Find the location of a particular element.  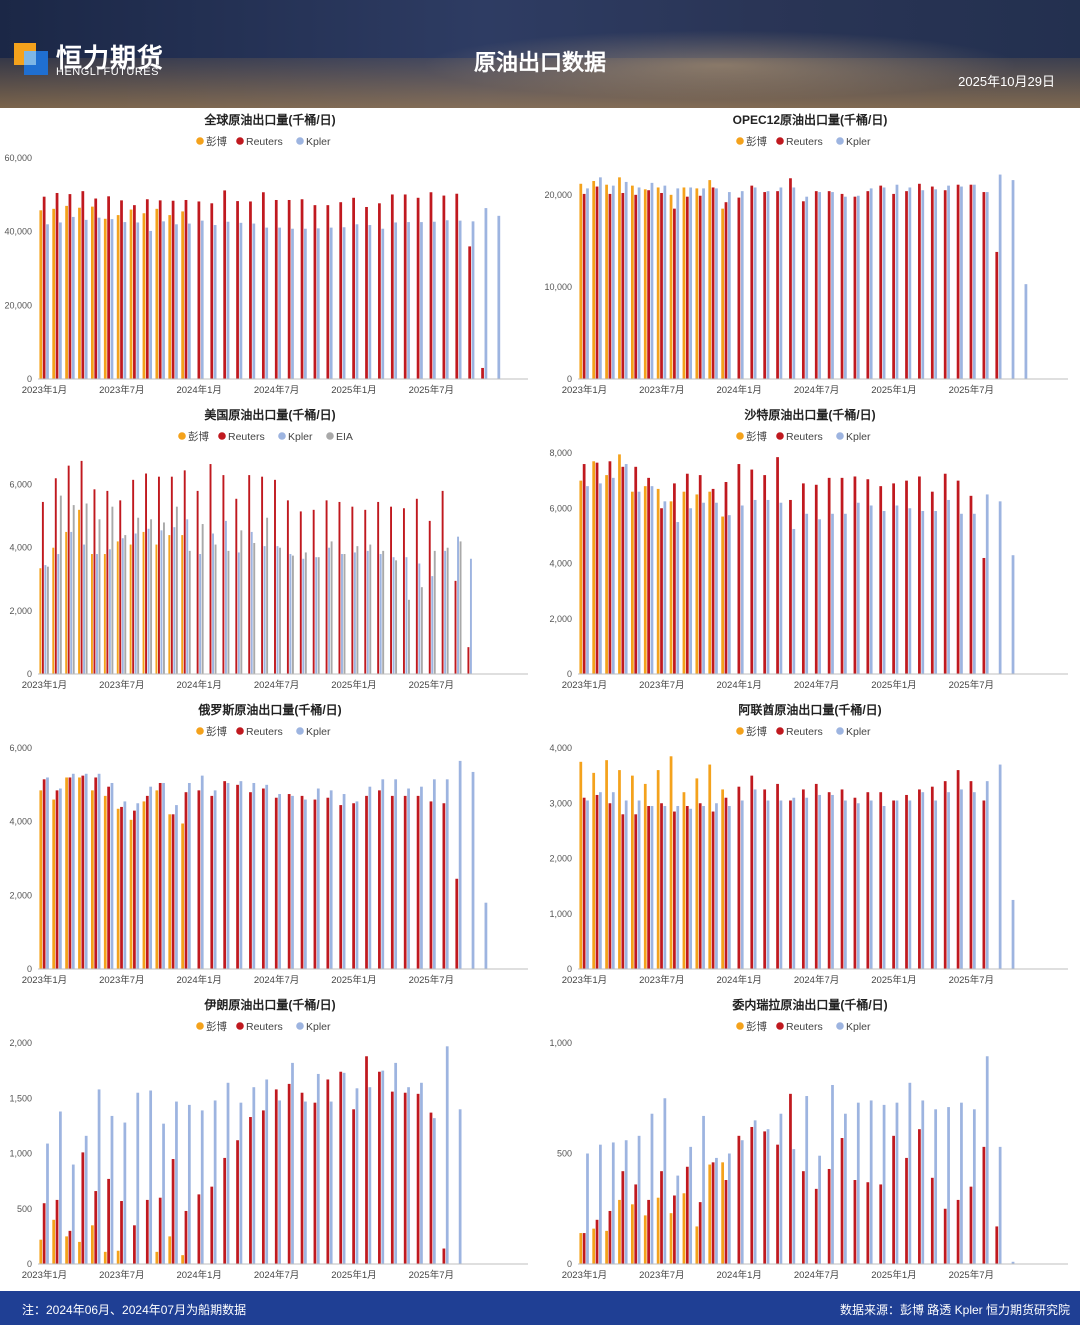

bar-彭博-11 is located at coordinates (723, 293).